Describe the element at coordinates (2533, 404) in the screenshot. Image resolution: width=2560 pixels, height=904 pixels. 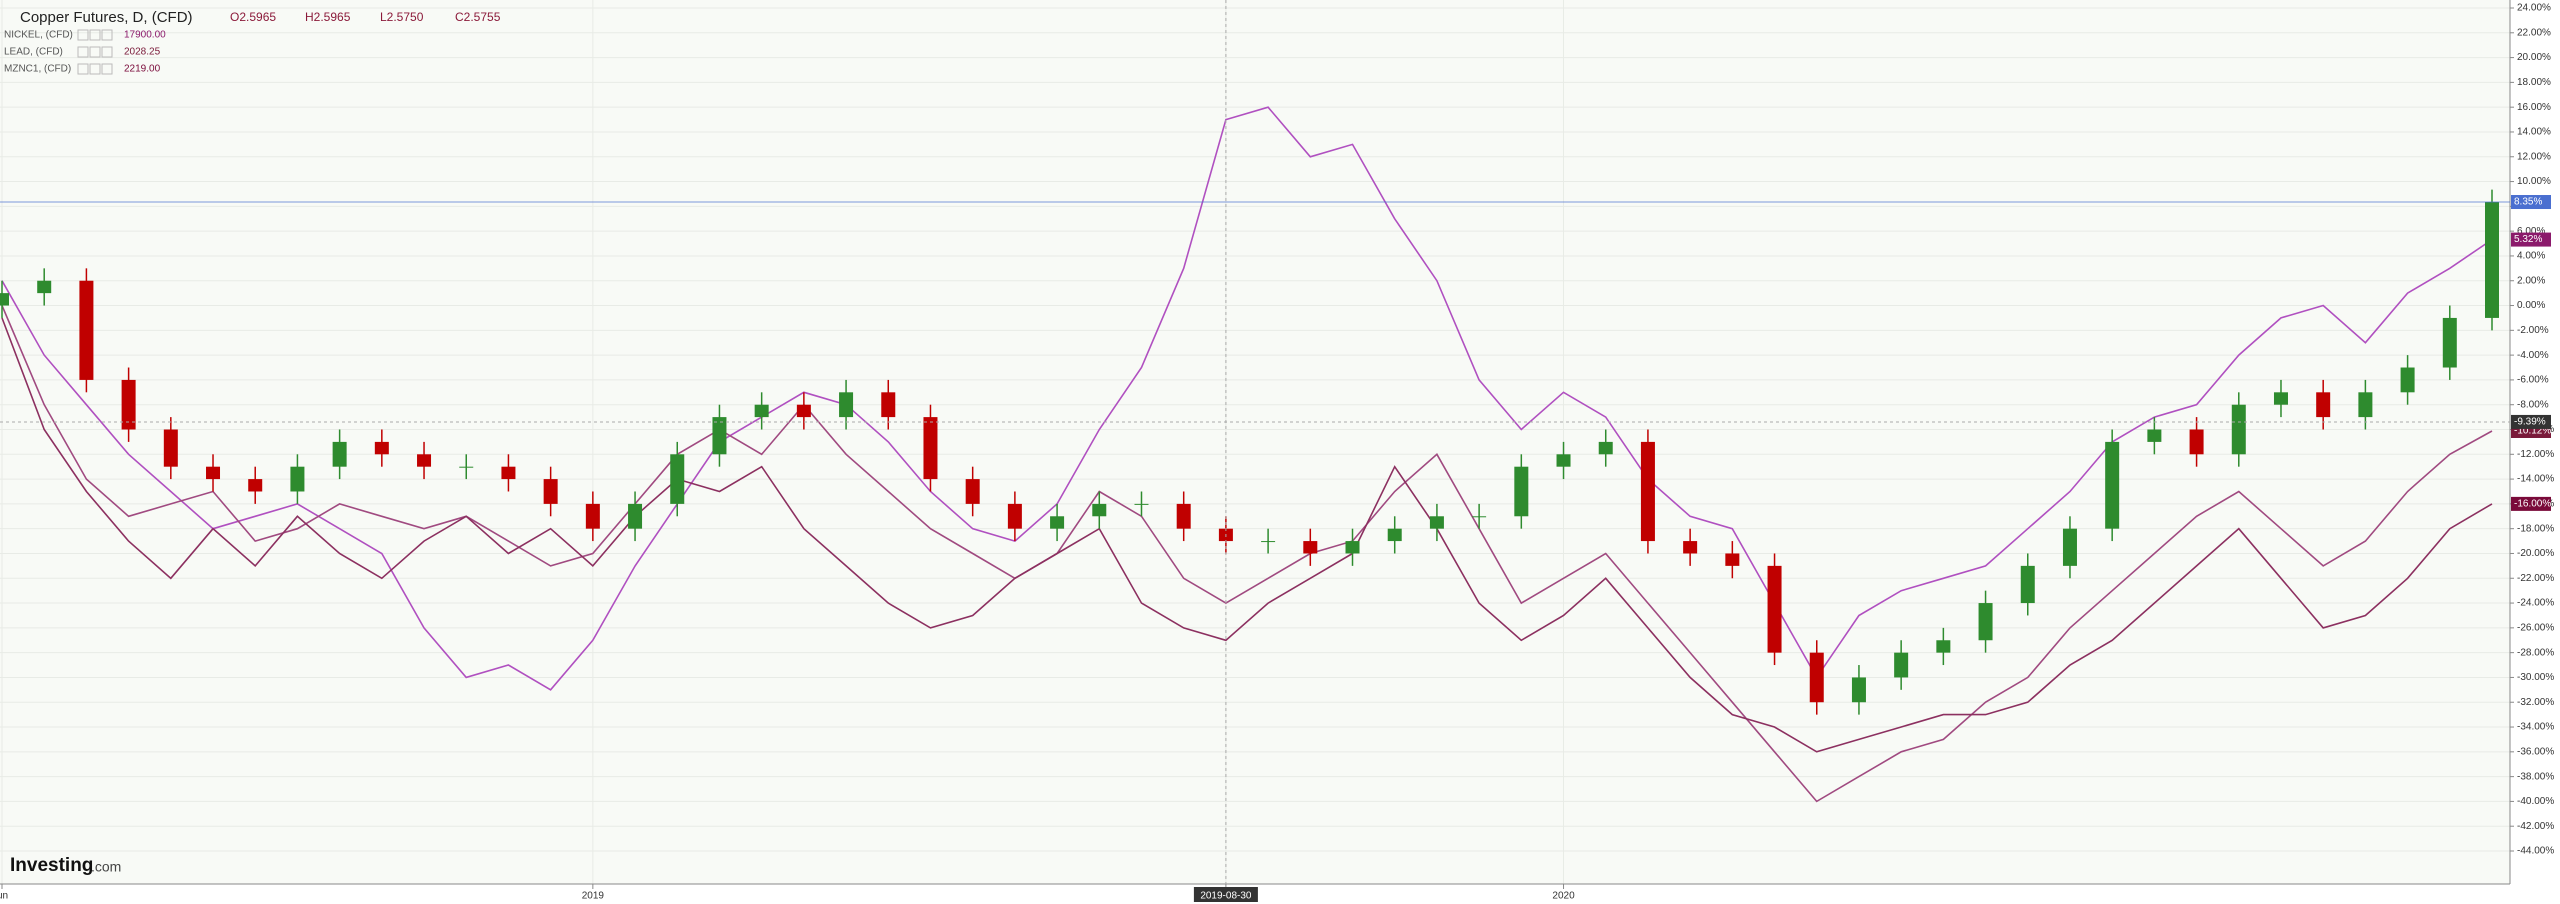
I see `y-tick-label: -8.00%` at that location.